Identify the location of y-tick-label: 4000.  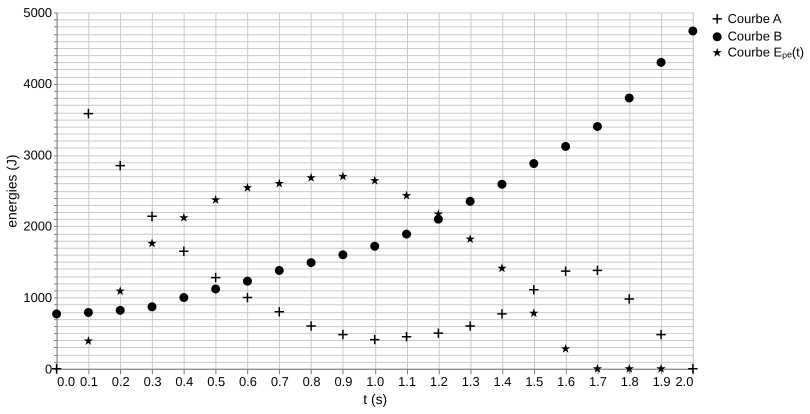
(37, 84).